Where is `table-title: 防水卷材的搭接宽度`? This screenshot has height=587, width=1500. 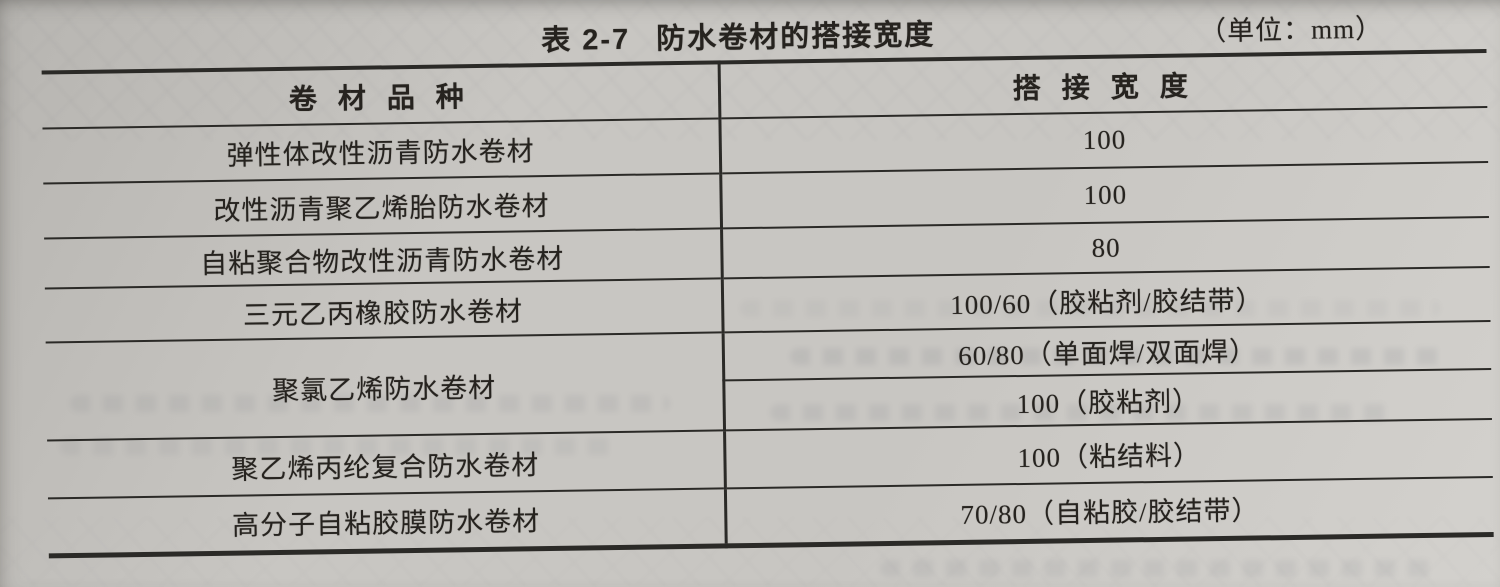 table-title: 防水卷材的搭接宽度 is located at coordinates (795, 37).